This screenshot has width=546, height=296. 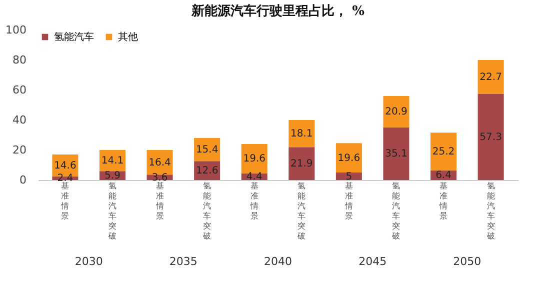 I want to click on y-tick-label: 60, so click(x=19, y=90).